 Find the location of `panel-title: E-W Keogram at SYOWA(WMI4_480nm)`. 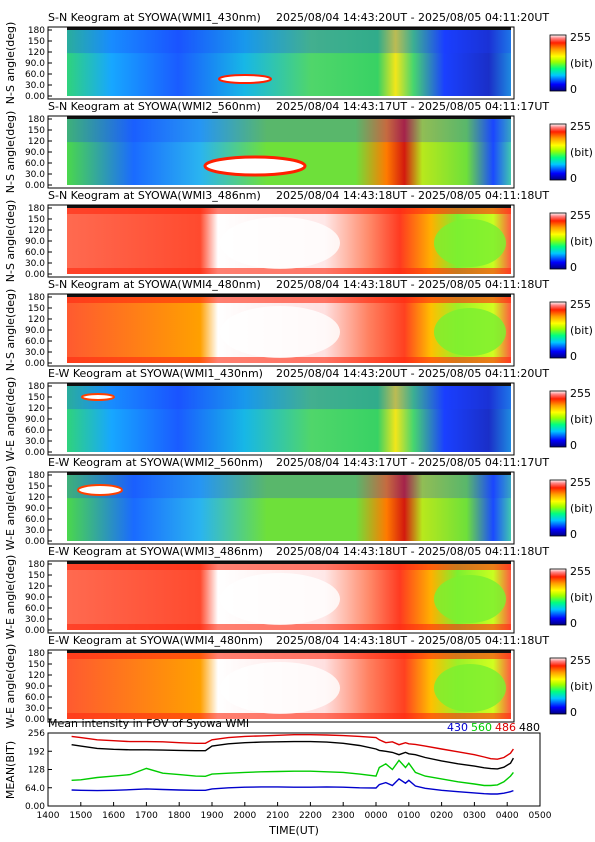

panel-title: E-W Keogram at SYOWA(WMI4_480nm) is located at coordinates (155, 640).